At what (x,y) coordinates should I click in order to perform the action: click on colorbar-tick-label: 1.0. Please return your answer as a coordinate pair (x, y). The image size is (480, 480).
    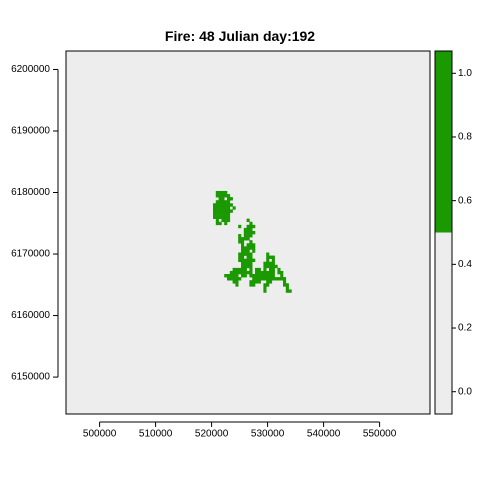
    Looking at the image, I should click on (465, 73).